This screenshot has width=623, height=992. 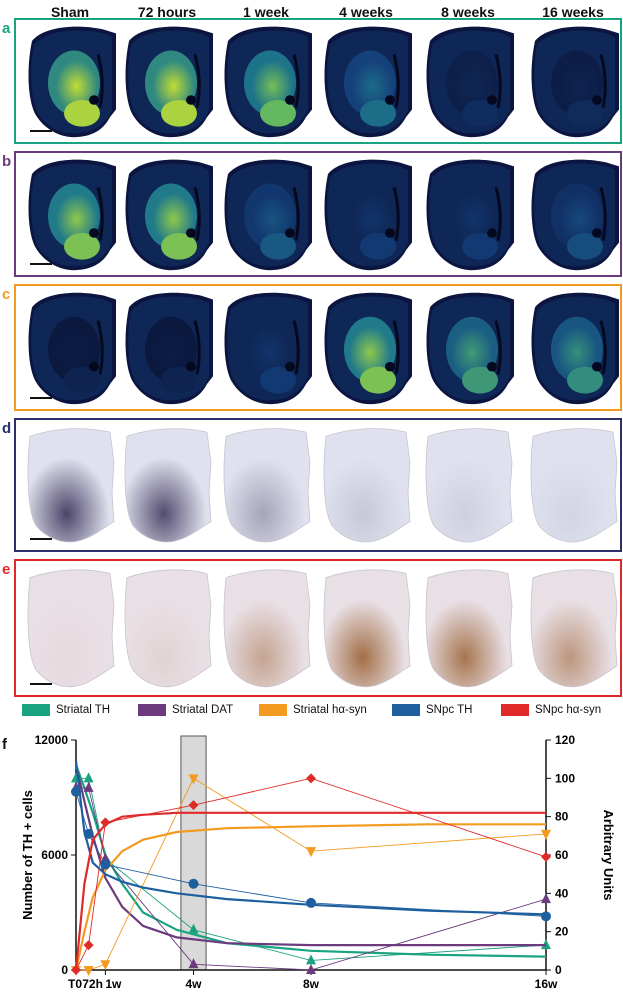 I want to click on y-tick-label-right: 20, so click(x=562, y=932).